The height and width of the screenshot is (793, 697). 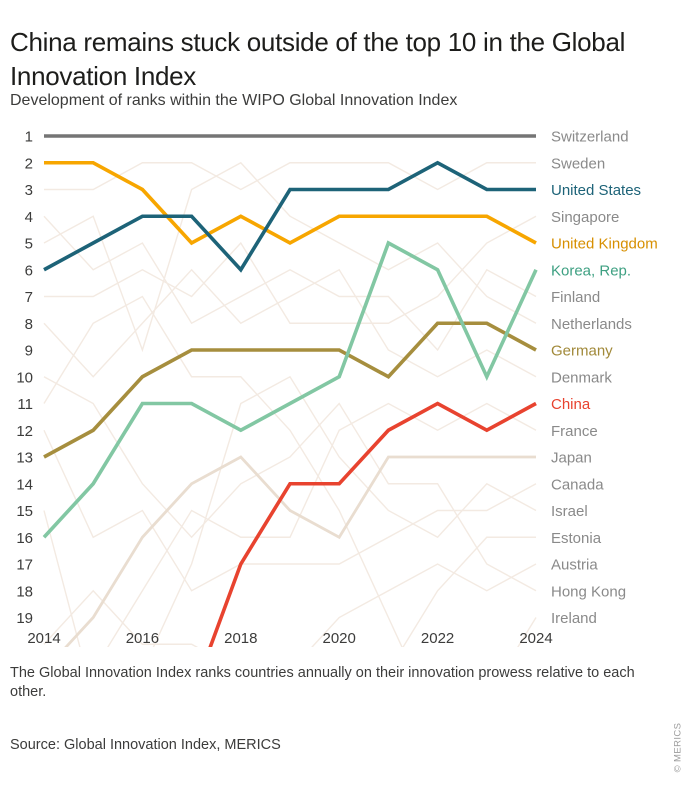 I want to click on y-axis-tick: 17, so click(x=24, y=565).